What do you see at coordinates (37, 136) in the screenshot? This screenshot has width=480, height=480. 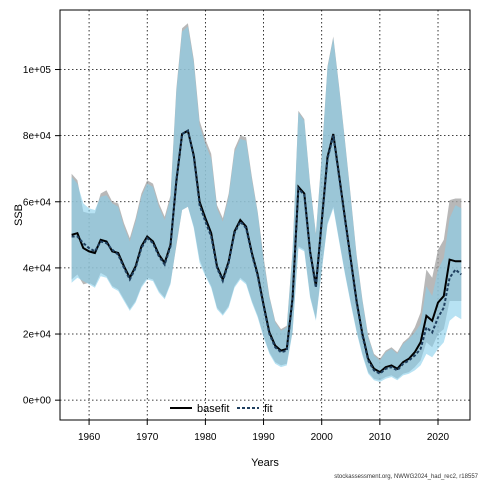 I see `y-tick-label-80000: 8e+04` at bounding box center [37, 136].